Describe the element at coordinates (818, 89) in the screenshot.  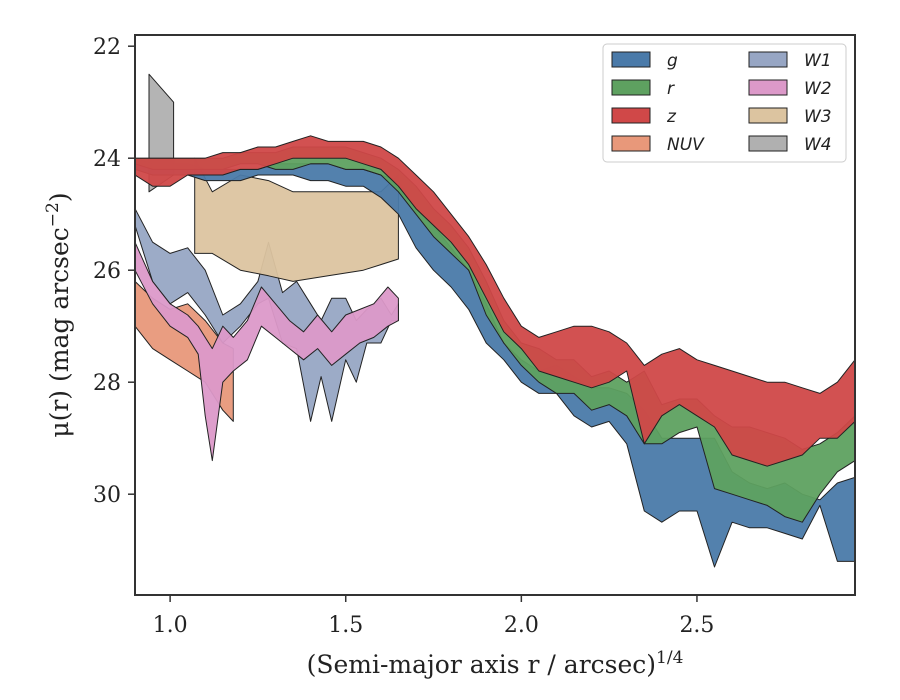
I see `legend-label-w2: W2` at that location.